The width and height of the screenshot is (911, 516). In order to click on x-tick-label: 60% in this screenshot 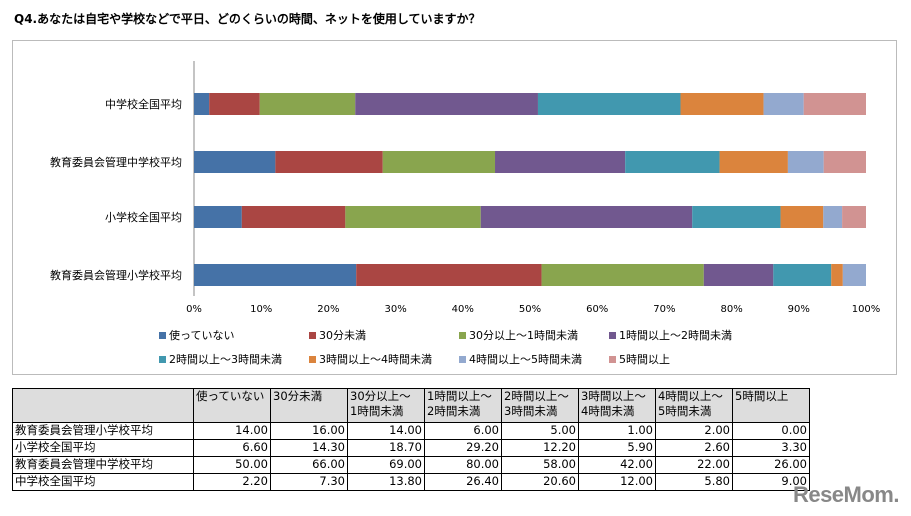, I will do `click(597, 309)`.